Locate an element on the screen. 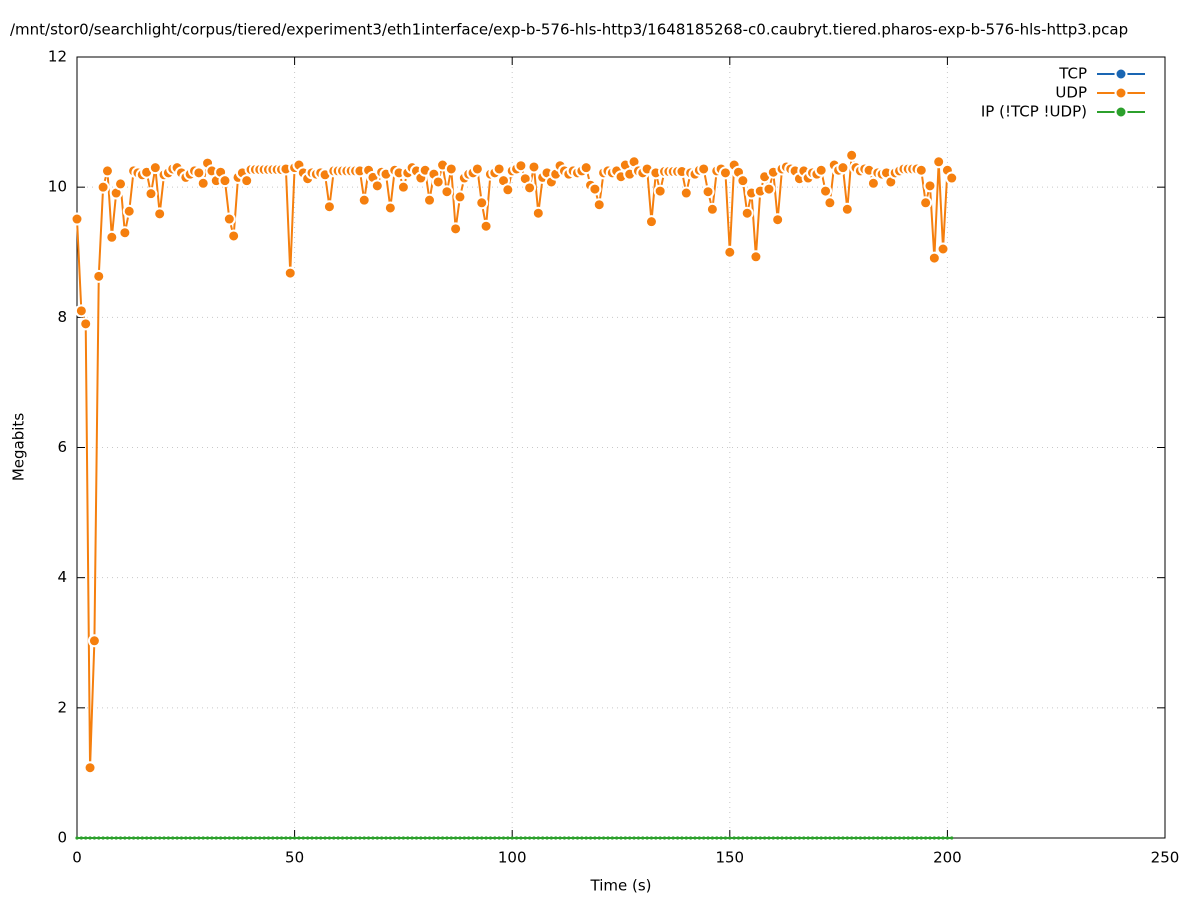  legend-label: TCP is located at coordinates (1072, 74).